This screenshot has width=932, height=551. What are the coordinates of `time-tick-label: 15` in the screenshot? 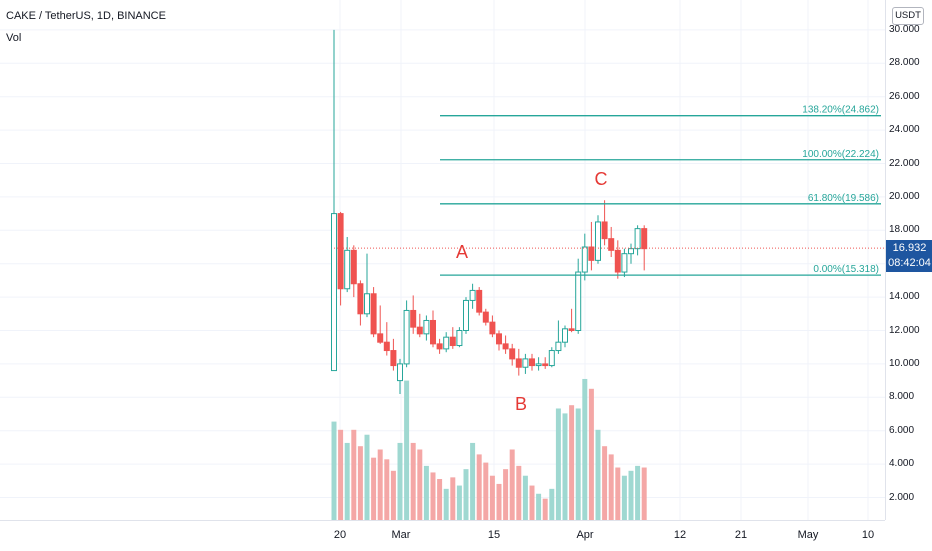 It's located at (494, 535).